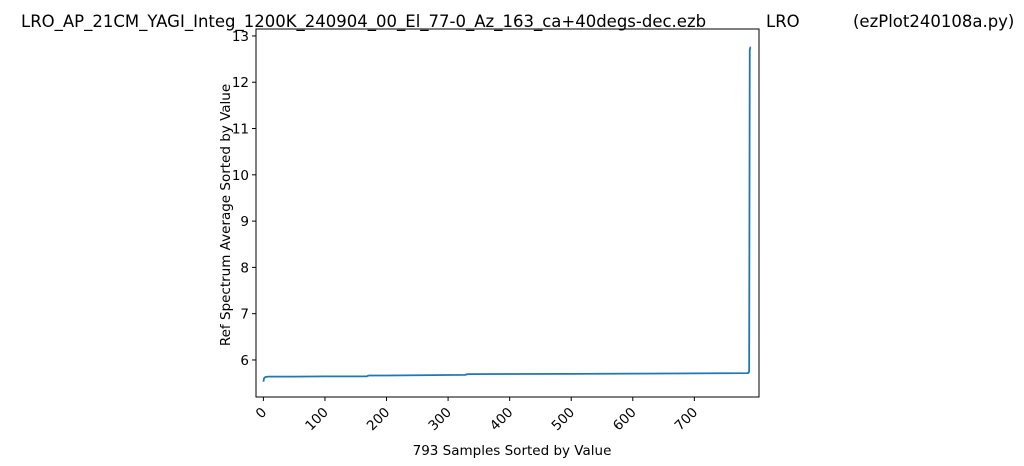 The image size is (1024, 466). What do you see at coordinates (244, 361) in the screenshot?
I see `y-tick-label-6: 6` at bounding box center [244, 361].